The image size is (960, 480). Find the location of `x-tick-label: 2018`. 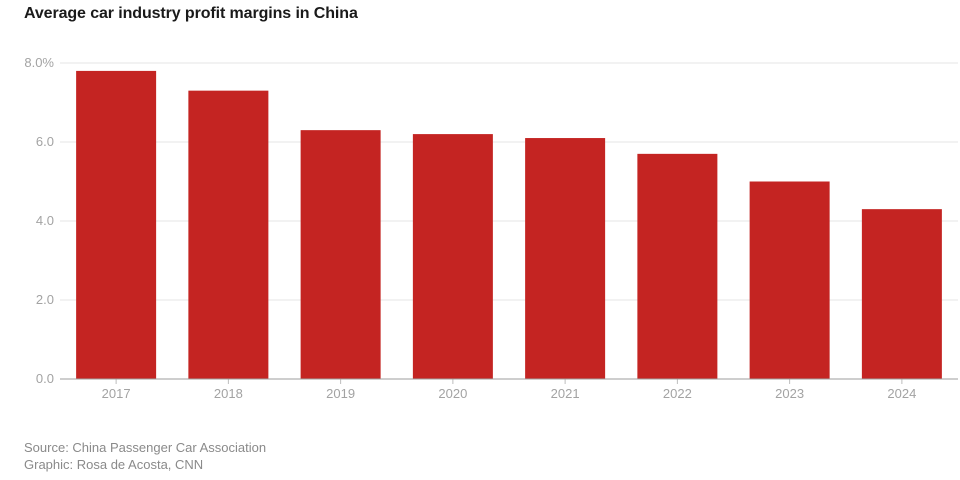

x-tick-label: 2018 is located at coordinates (228, 393).